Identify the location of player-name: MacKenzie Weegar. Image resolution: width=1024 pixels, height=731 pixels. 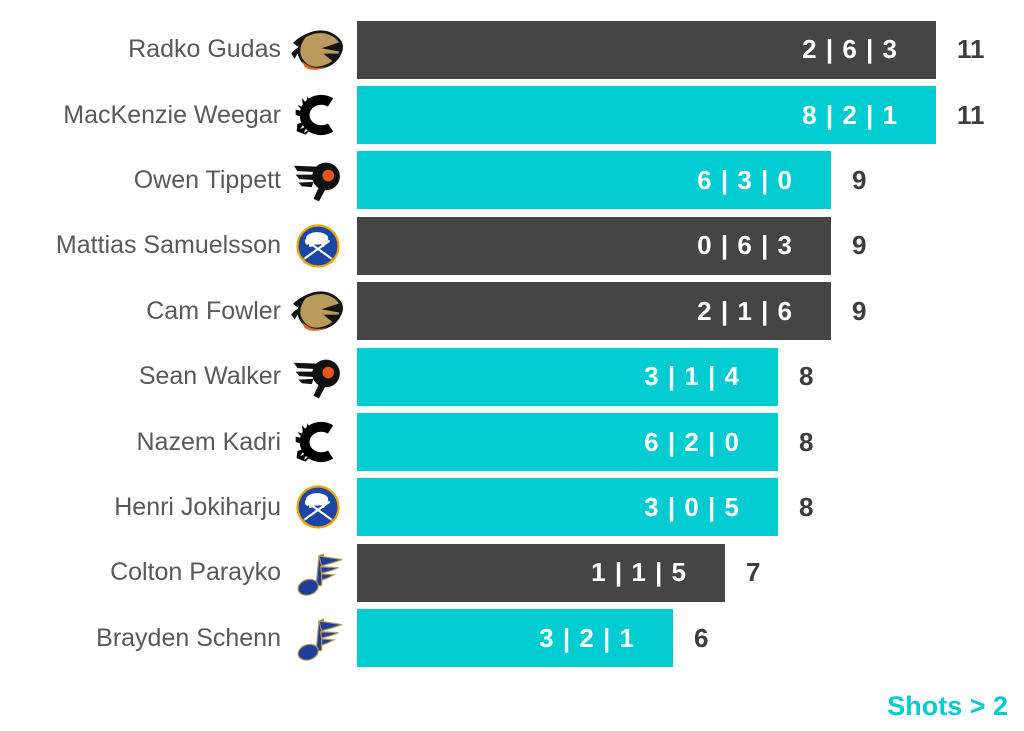
(172, 114).